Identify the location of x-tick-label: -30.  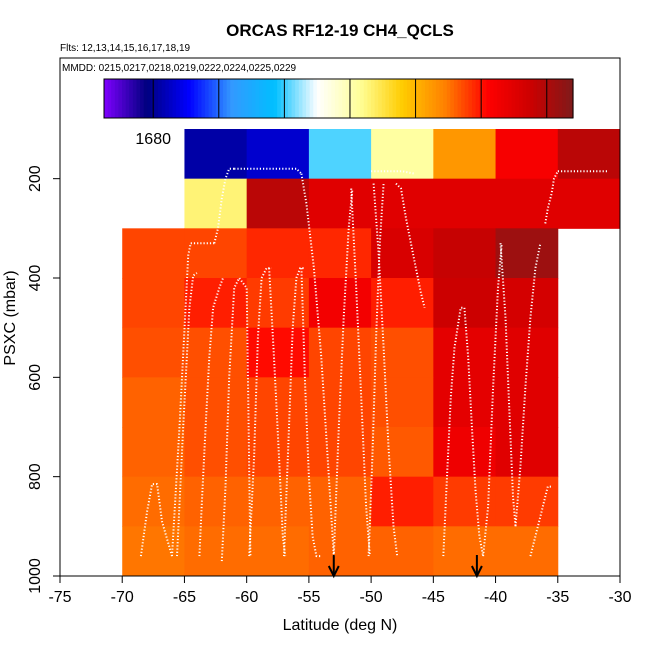
(619, 597).